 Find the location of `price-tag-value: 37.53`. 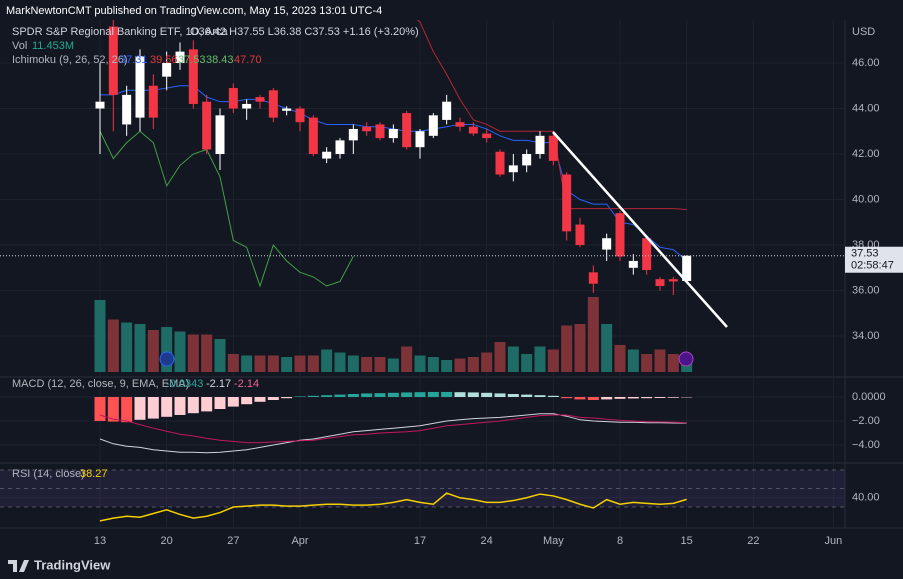

price-tag-value: 37.53 is located at coordinates (865, 254).